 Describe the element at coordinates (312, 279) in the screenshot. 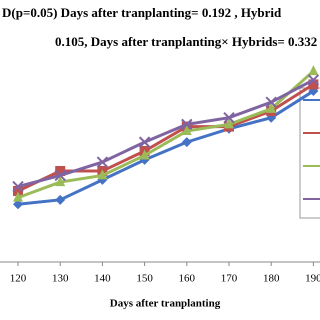

I see `x-tick-label: 190` at that location.